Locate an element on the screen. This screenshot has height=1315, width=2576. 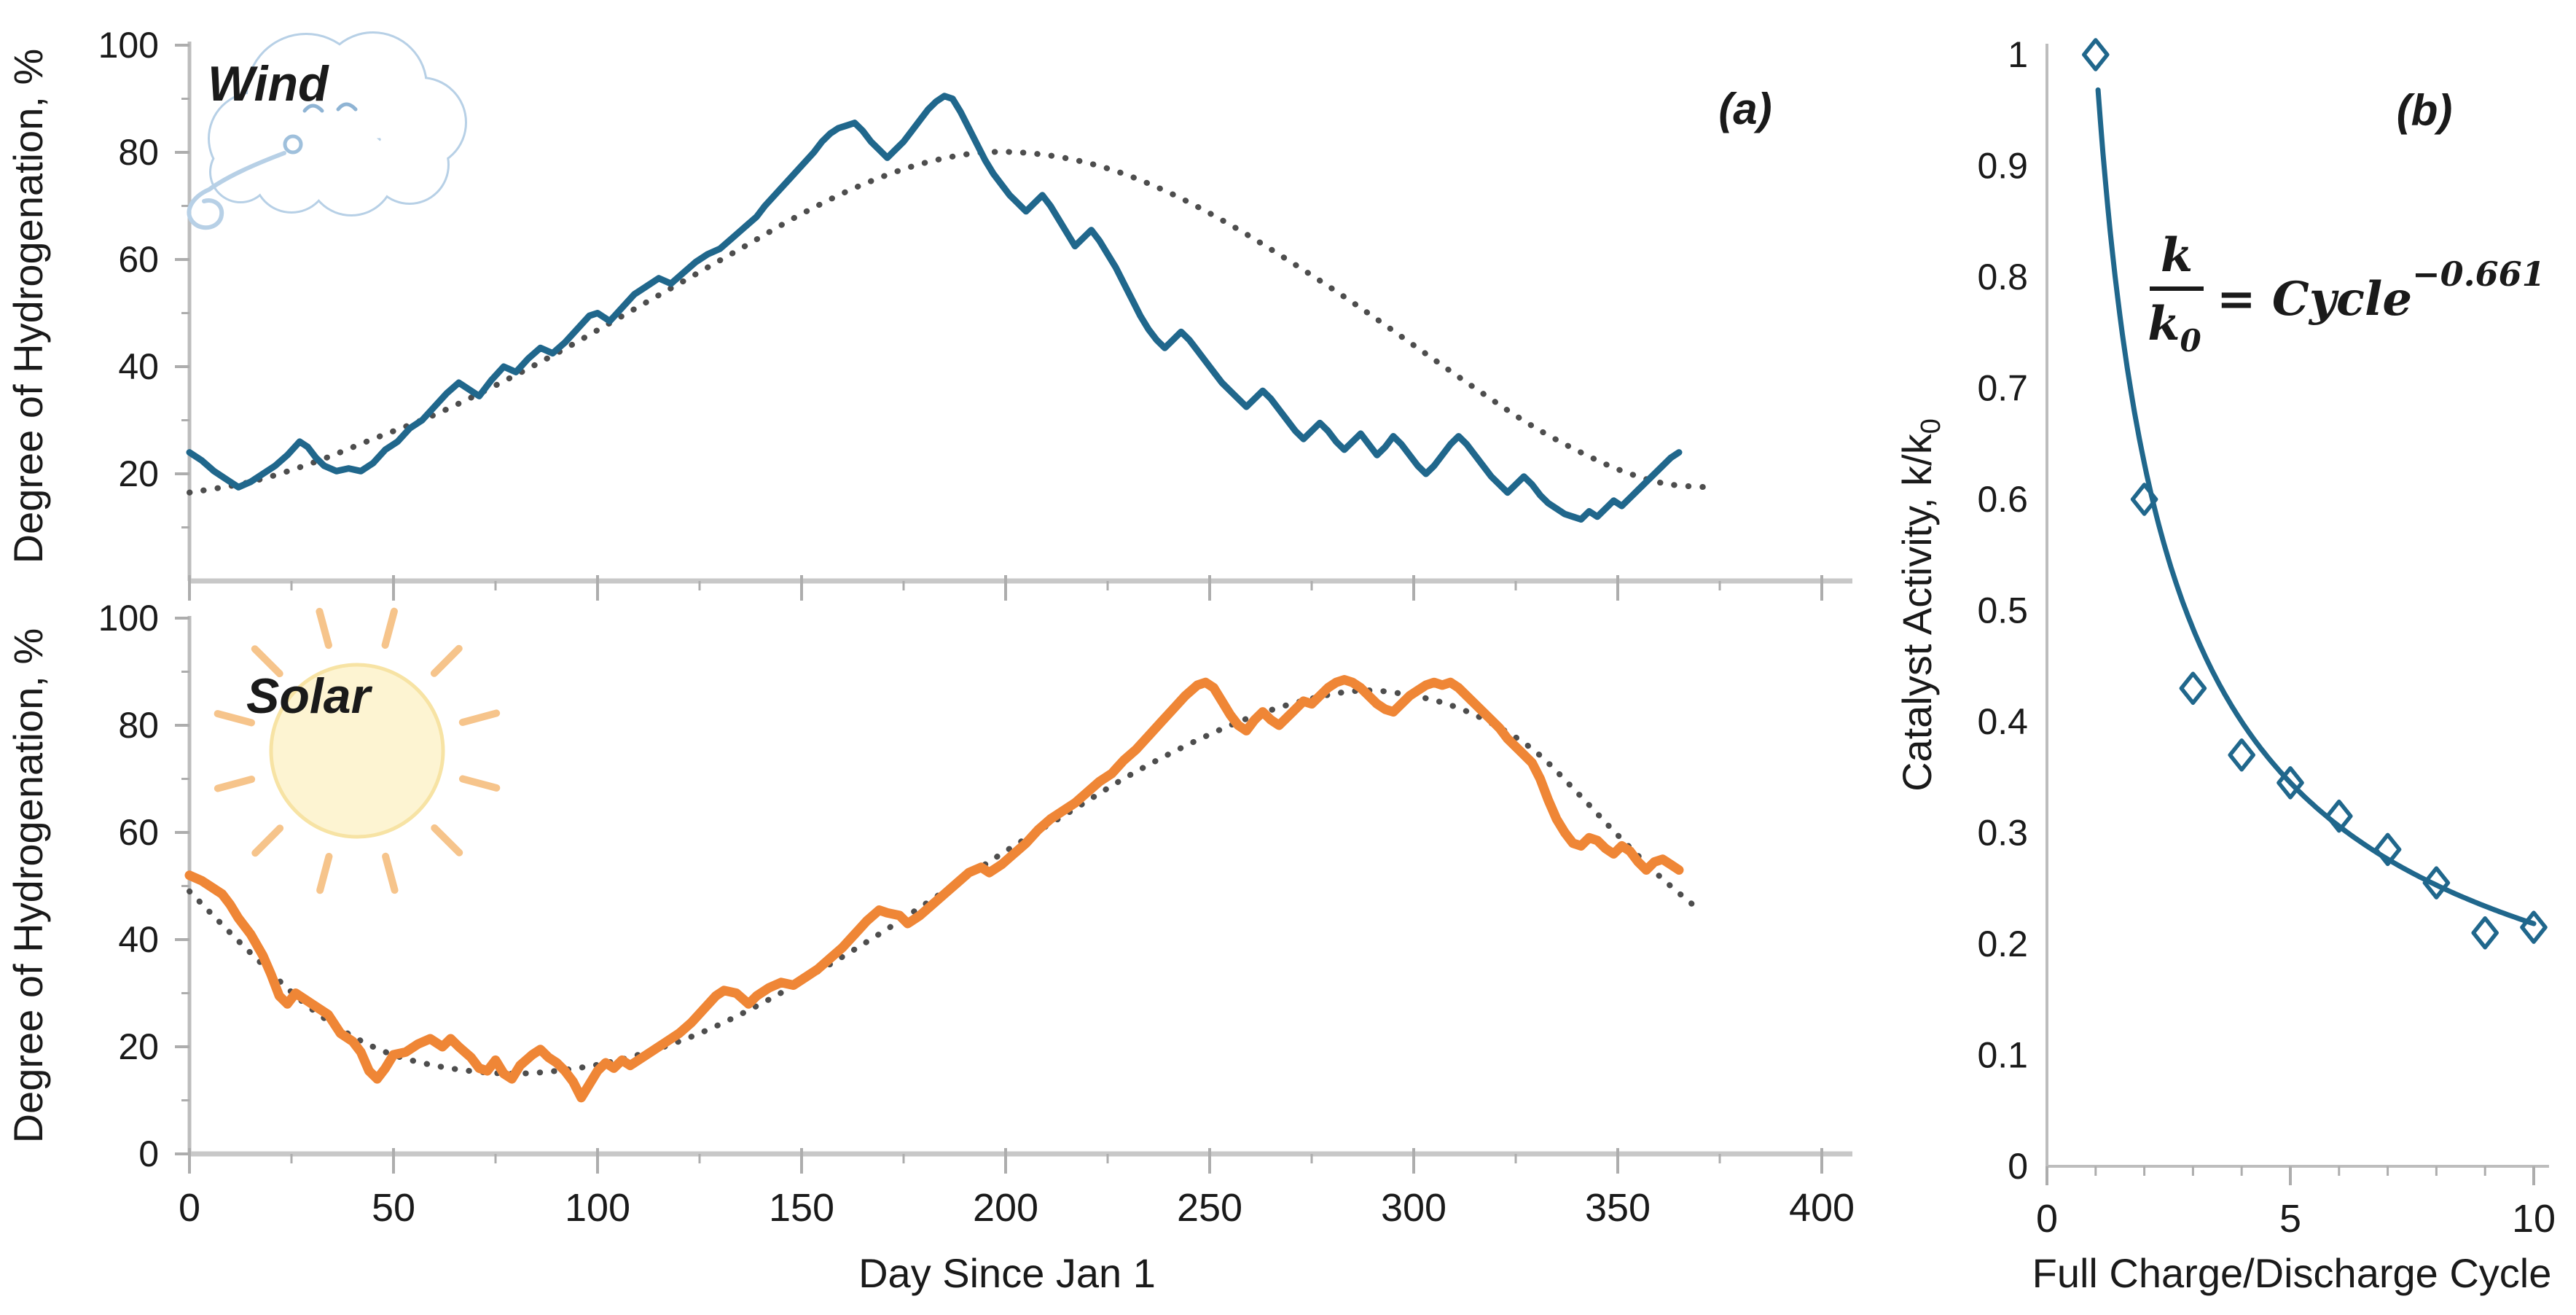
equation-denominator: k0 is located at coordinates (2174, 328).